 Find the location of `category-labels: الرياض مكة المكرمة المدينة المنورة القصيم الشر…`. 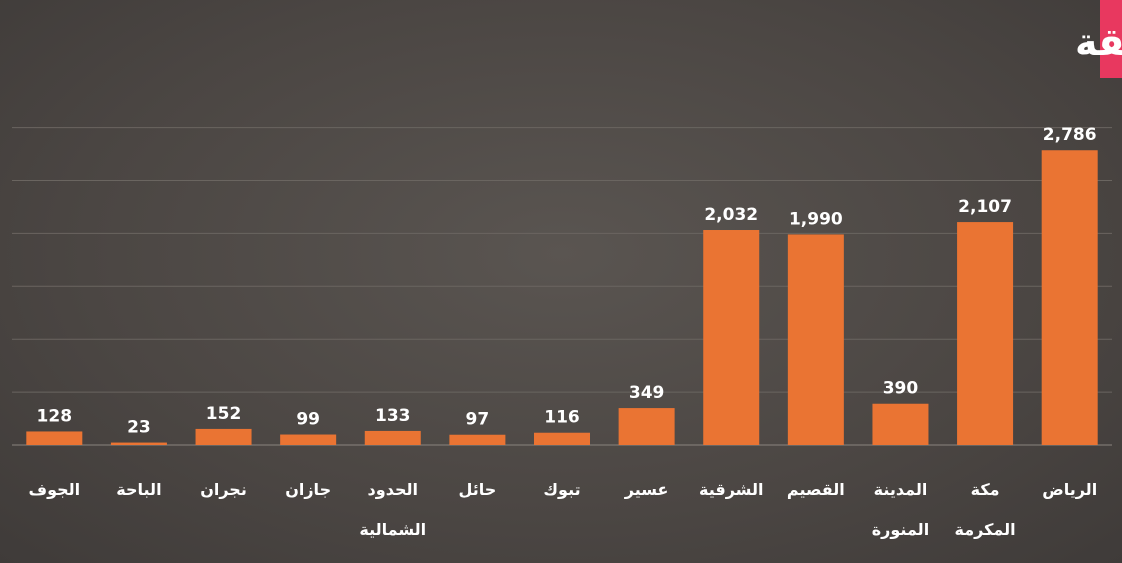

category-labels: الرياض مكة المكرمة المدينة المنورة القصيم الشر… is located at coordinates (562, 509).